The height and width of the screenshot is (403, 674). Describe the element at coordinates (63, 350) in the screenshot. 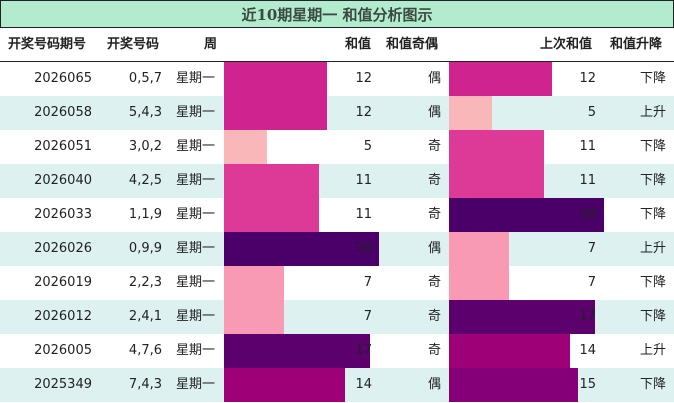

I see `period-cell: 2026005` at that location.